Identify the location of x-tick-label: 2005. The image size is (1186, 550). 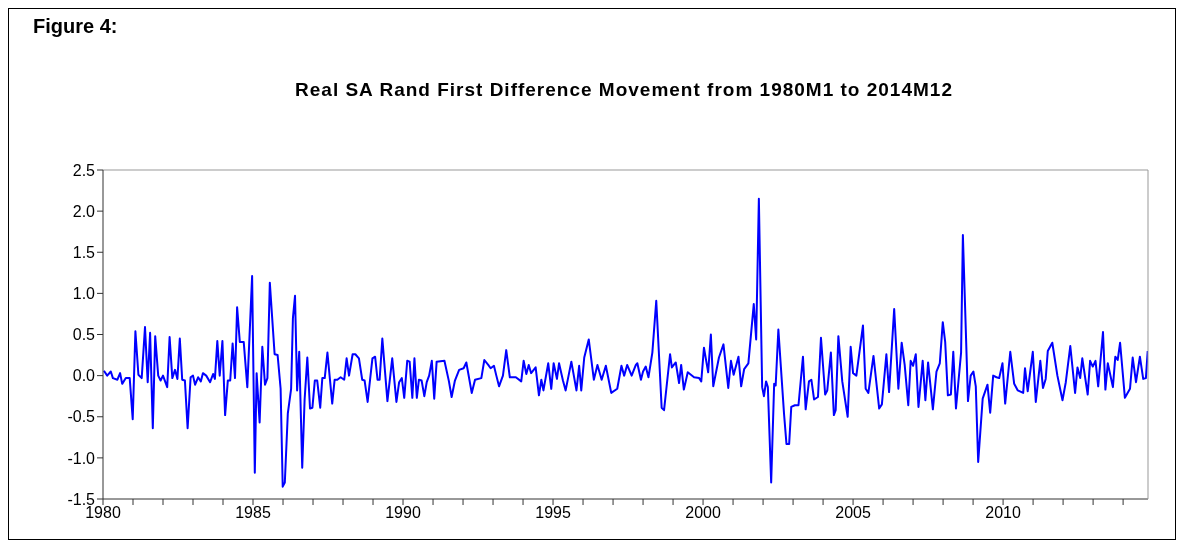
(853, 513).